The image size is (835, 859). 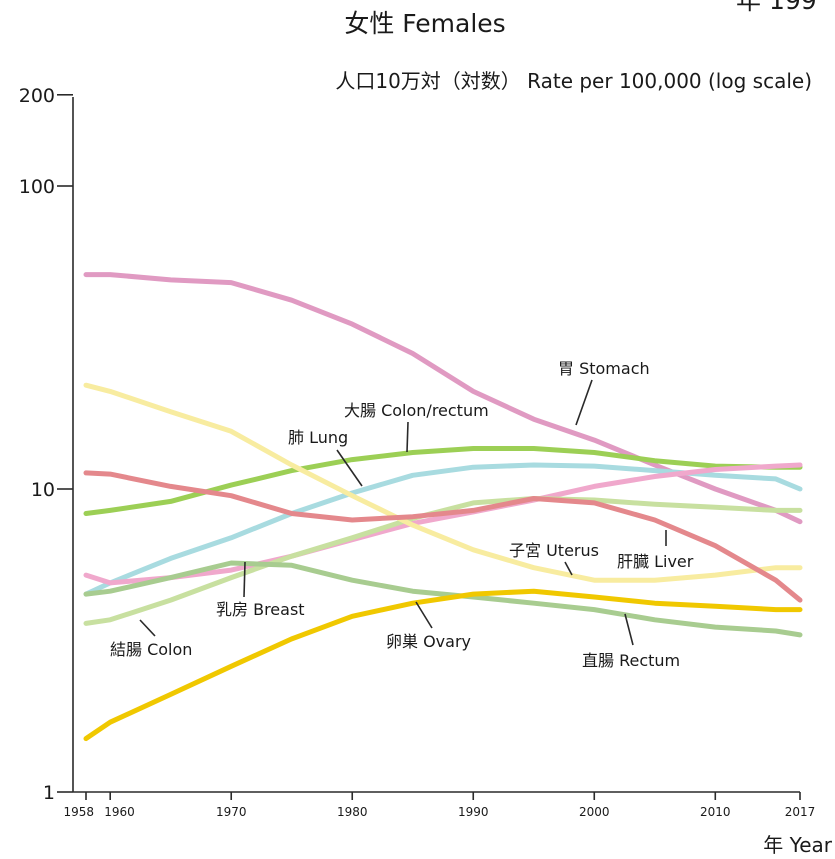 I want to click on y-tick-label: 10, so click(x=43, y=490).